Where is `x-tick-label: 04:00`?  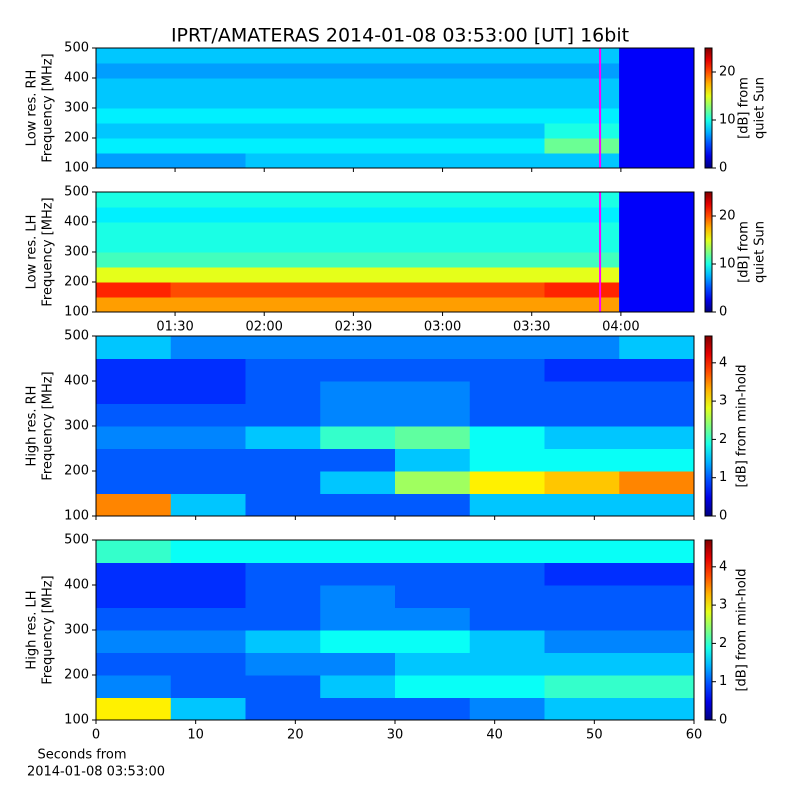
x-tick-label: 04:00 is located at coordinates (620, 327).